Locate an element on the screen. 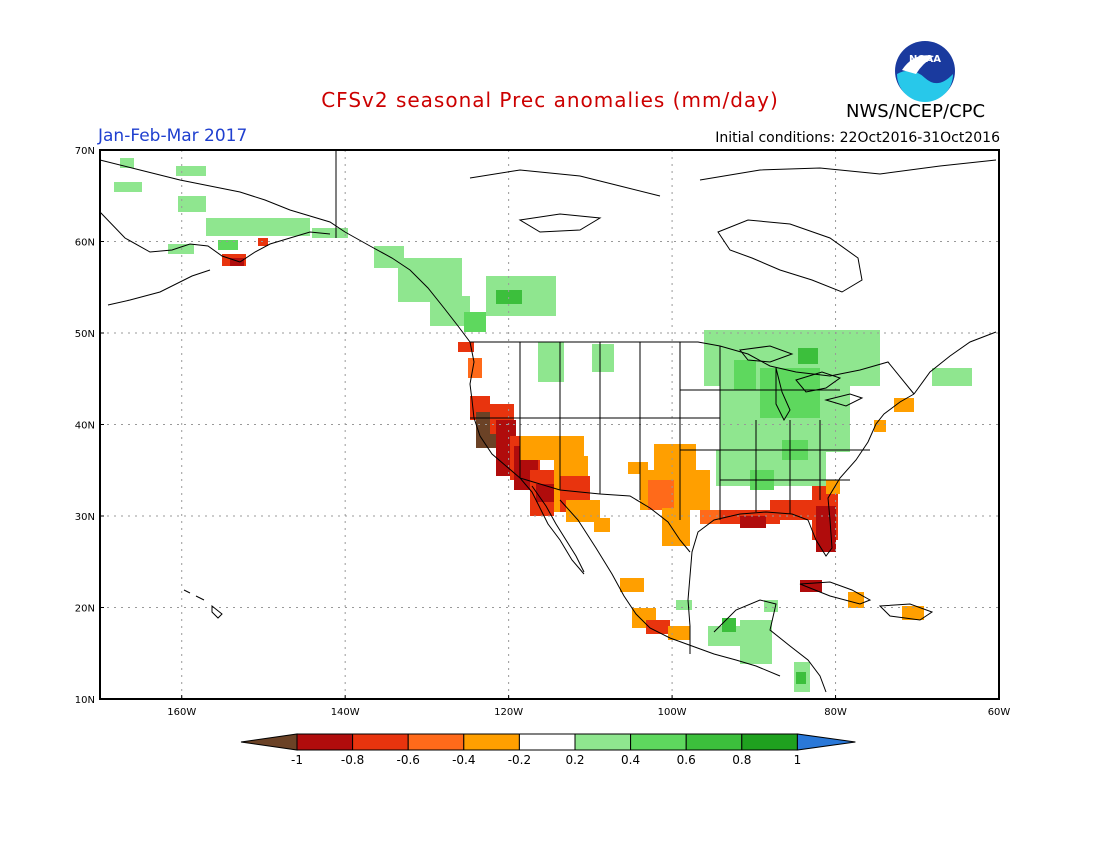 The height and width of the screenshot is (850, 1100). colorbar-label: 0.8 is located at coordinates (741, 760).